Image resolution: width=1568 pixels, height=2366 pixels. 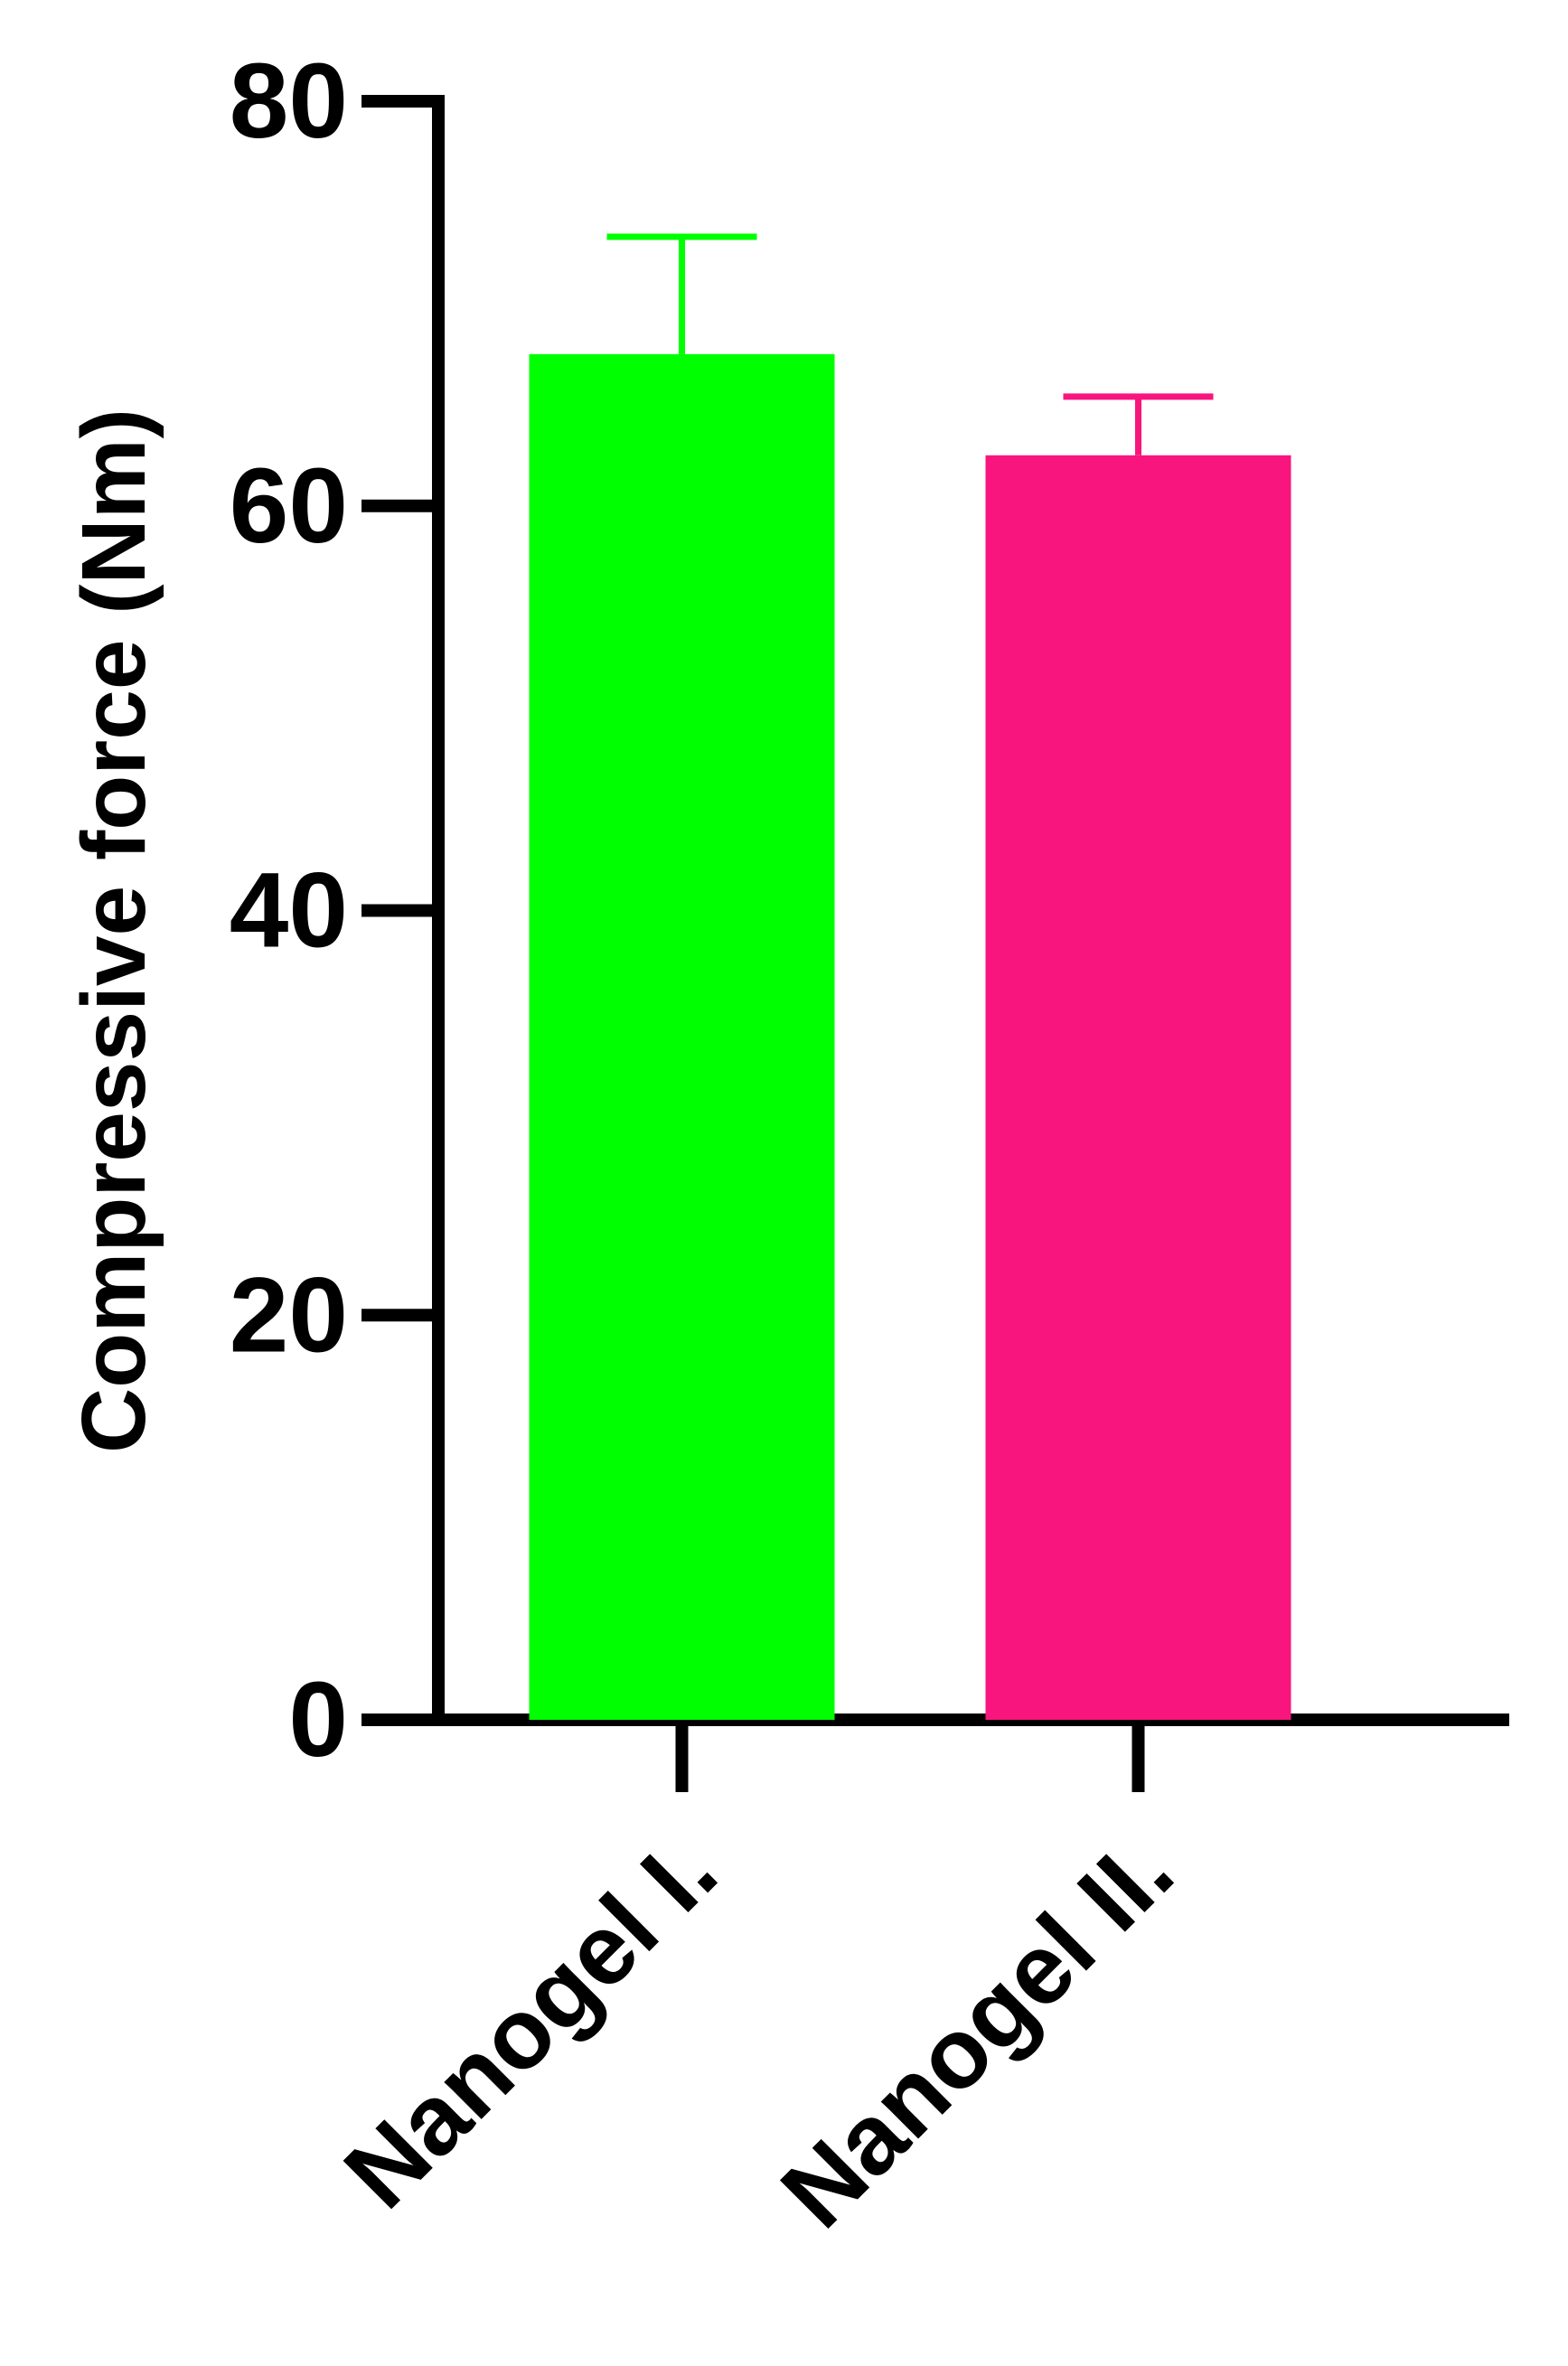 What do you see at coordinates (318, 1719) in the screenshot?
I see `y-tick-label: 0` at bounding box center [318, 1719].